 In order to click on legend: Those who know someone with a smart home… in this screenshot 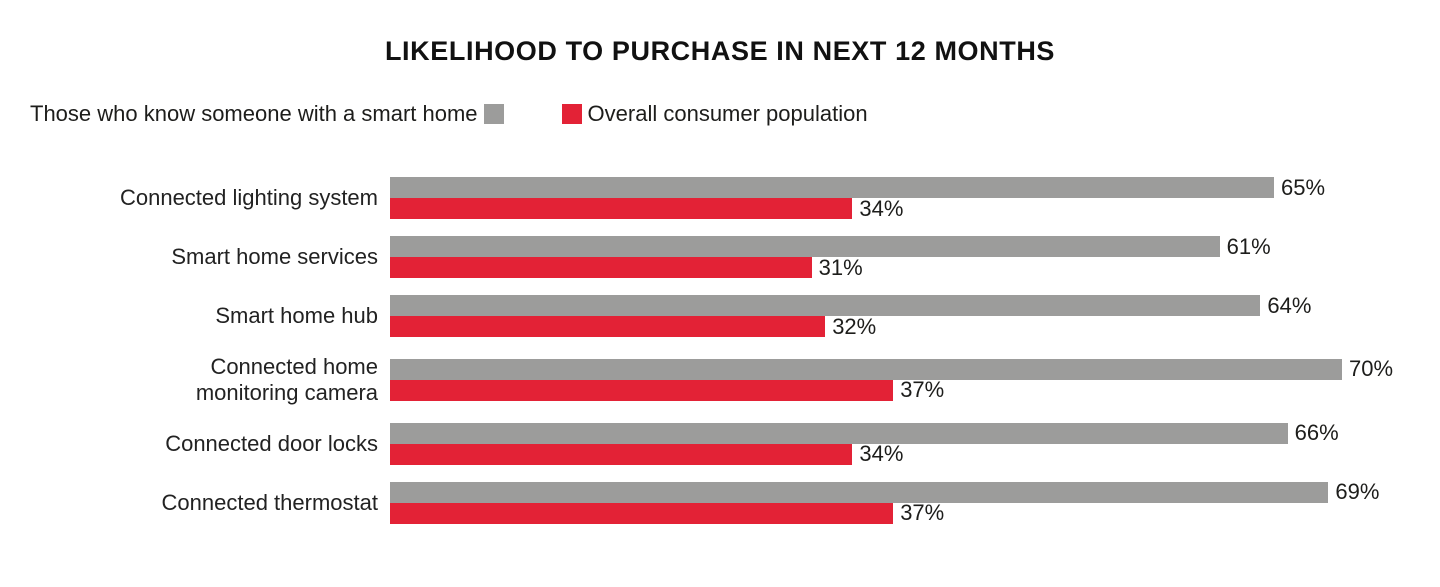, I will do `click(735, 114)`.